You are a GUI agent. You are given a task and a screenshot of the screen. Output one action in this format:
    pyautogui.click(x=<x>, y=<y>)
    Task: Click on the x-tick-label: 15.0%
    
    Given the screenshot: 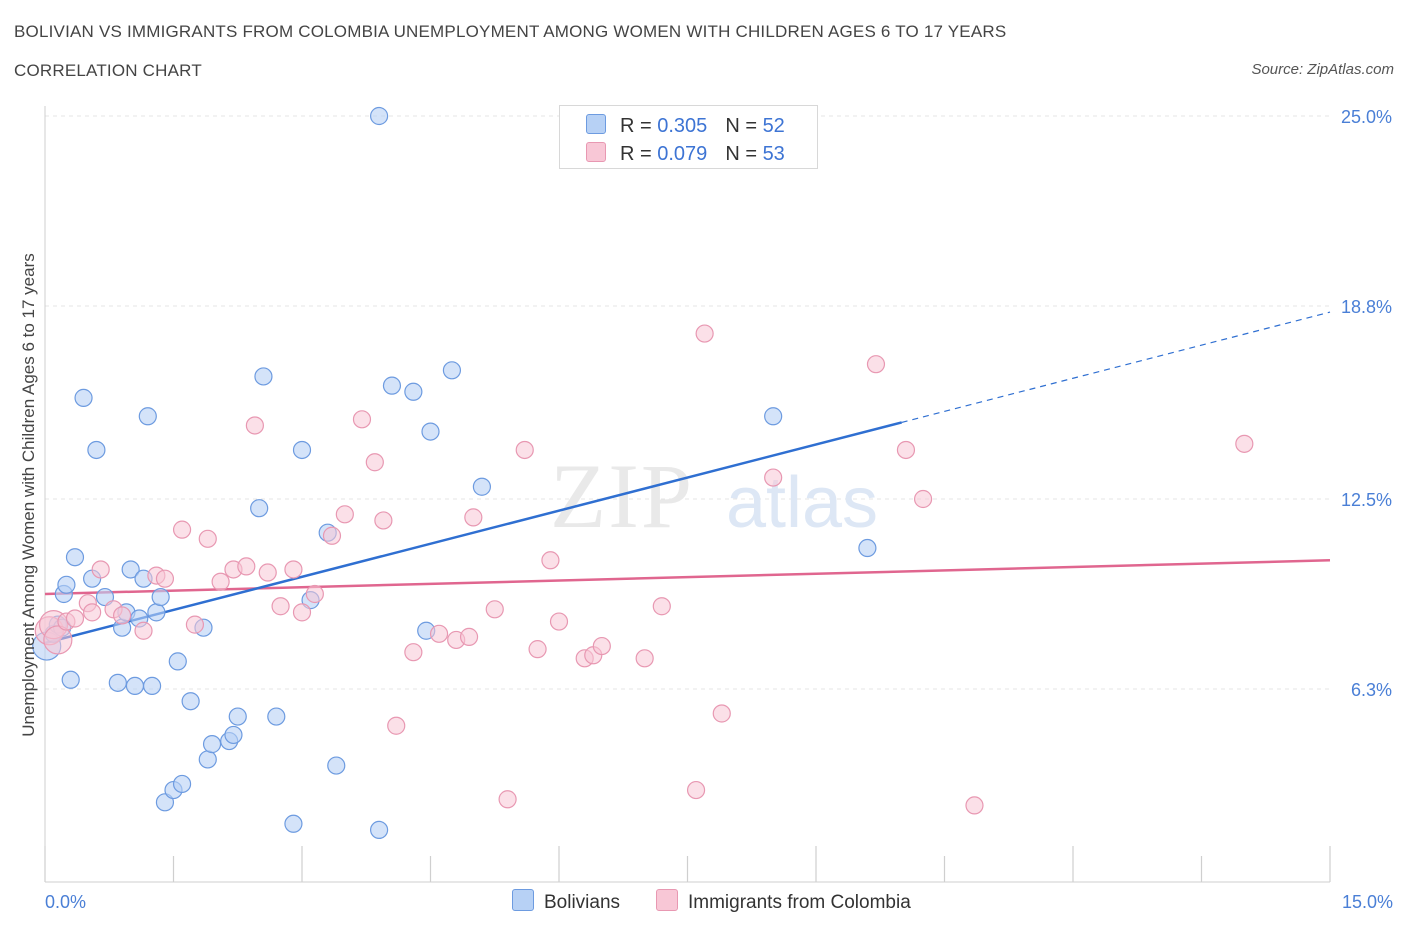 What is the action you would take?
    pyautogui.click(x=1367, y=902)
    